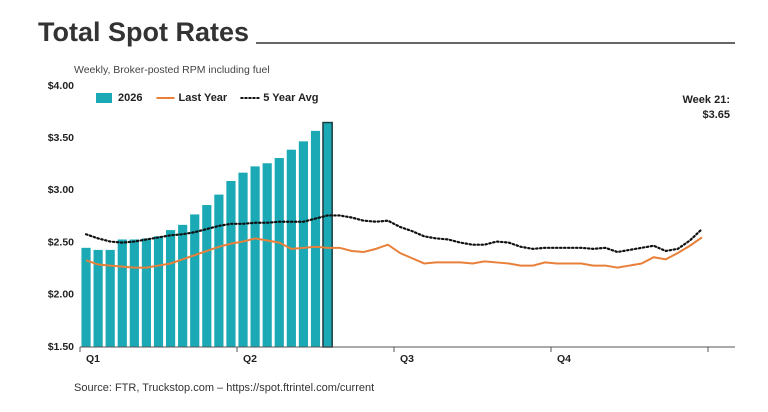 The image size is (768, 412). Describe the element at coordinates (202, 98) in the screenshot. I see `legend-label: Last Year` at that location.